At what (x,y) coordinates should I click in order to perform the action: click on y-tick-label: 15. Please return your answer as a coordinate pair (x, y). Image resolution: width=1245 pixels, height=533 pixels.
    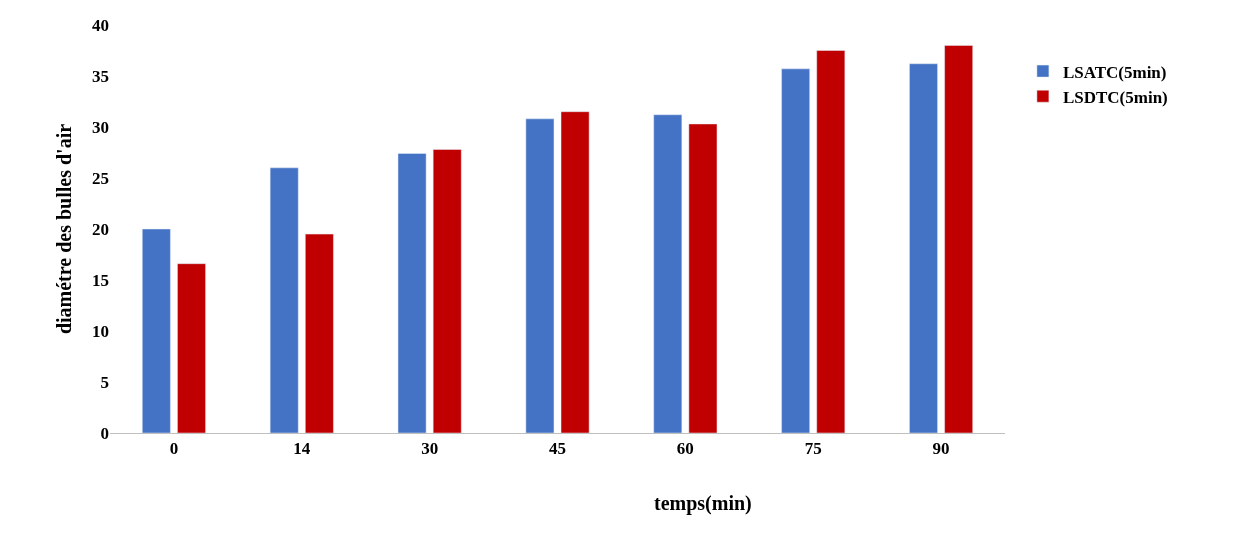
    Looking at the image, I should click on (100, 280).